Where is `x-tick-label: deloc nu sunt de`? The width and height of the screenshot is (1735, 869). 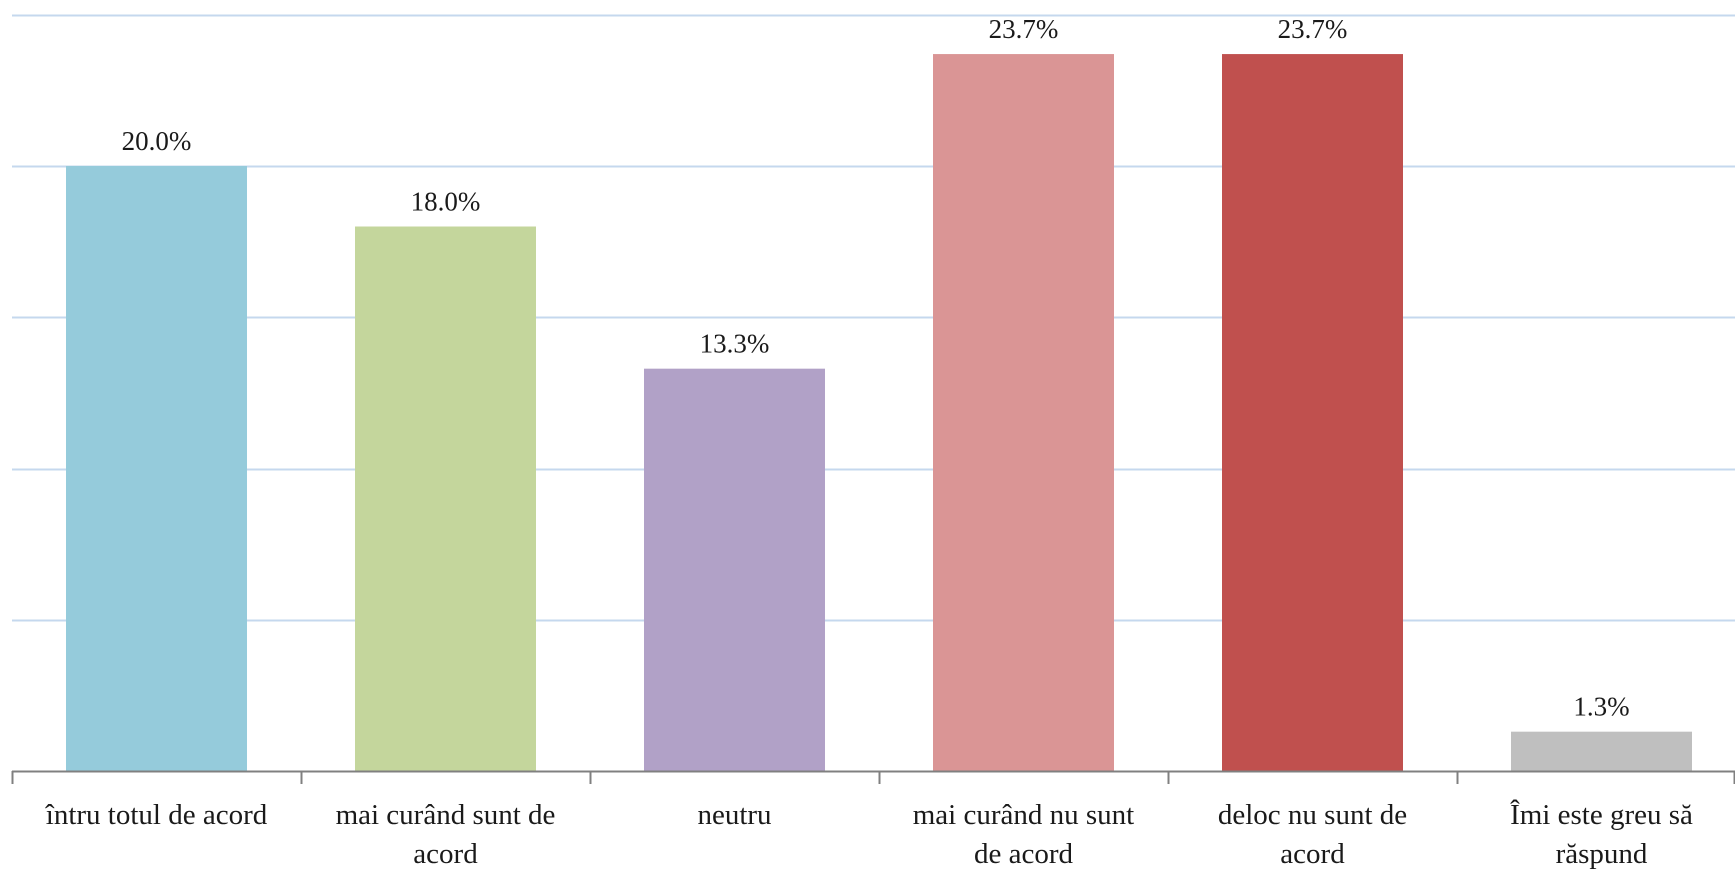
x-tick-label: deloc nu sunt de is located at coordinates (1312, 815).